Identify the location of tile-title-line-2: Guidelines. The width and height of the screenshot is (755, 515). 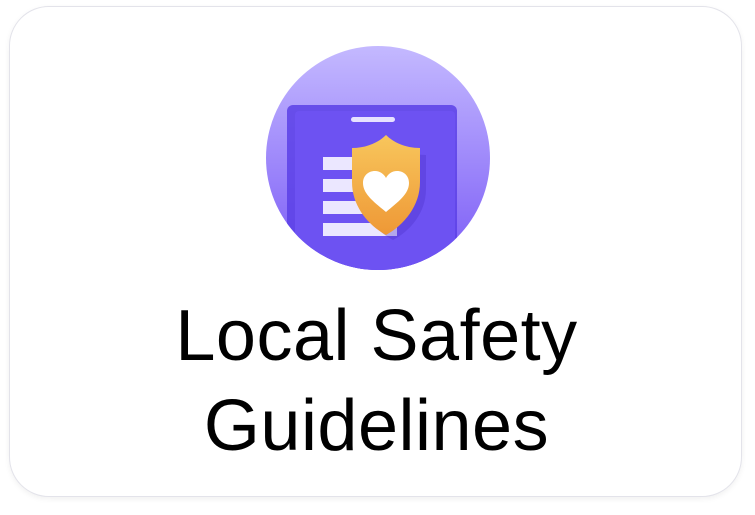
(376, 426).